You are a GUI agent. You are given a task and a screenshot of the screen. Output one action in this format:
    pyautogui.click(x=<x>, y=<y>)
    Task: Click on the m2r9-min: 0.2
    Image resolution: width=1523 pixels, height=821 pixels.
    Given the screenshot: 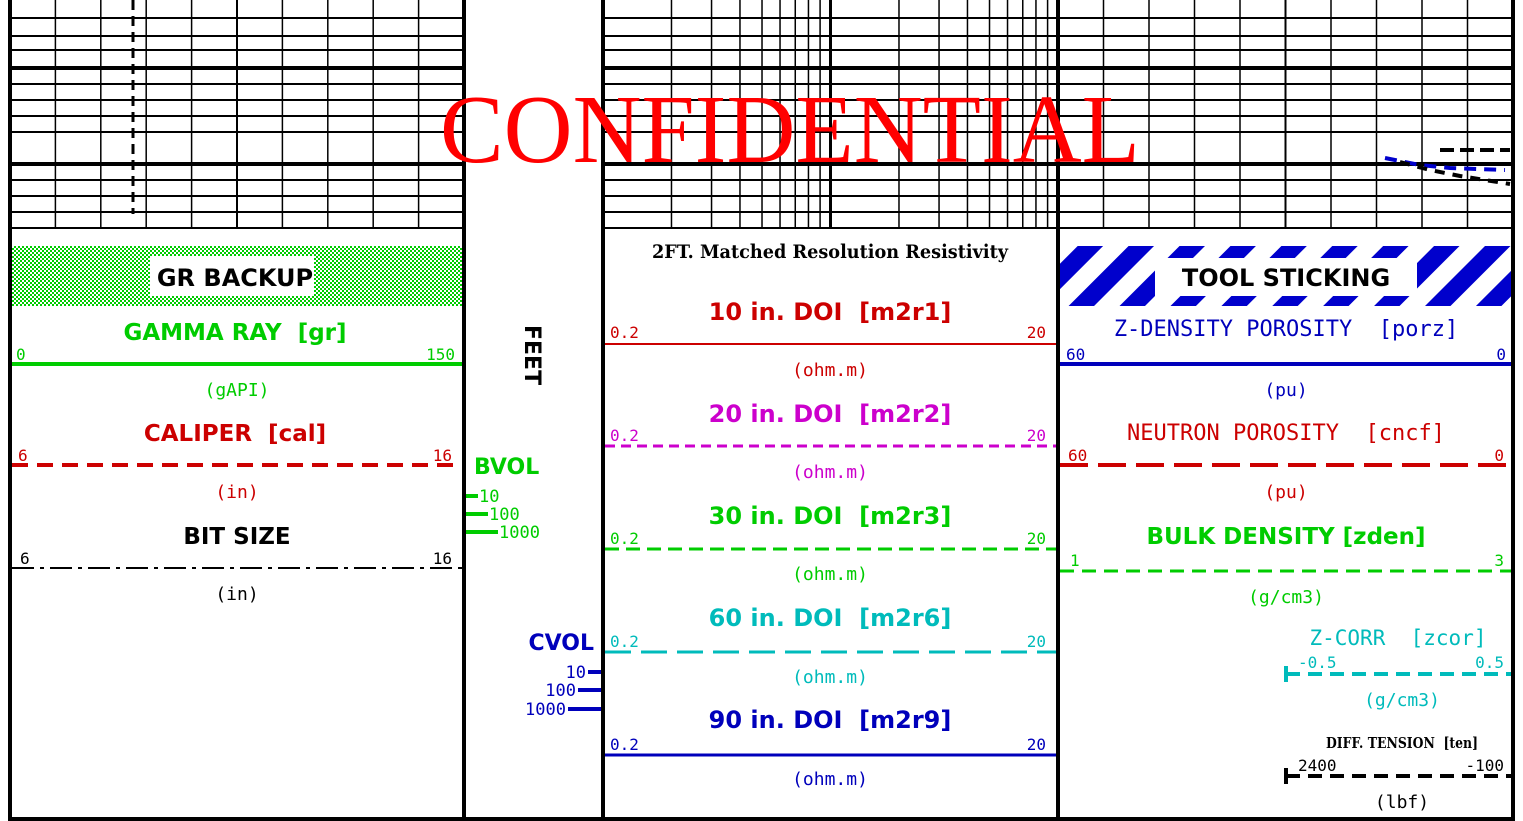 What is the action you would take?
    pyautogui.click(x=624, y=744)
    